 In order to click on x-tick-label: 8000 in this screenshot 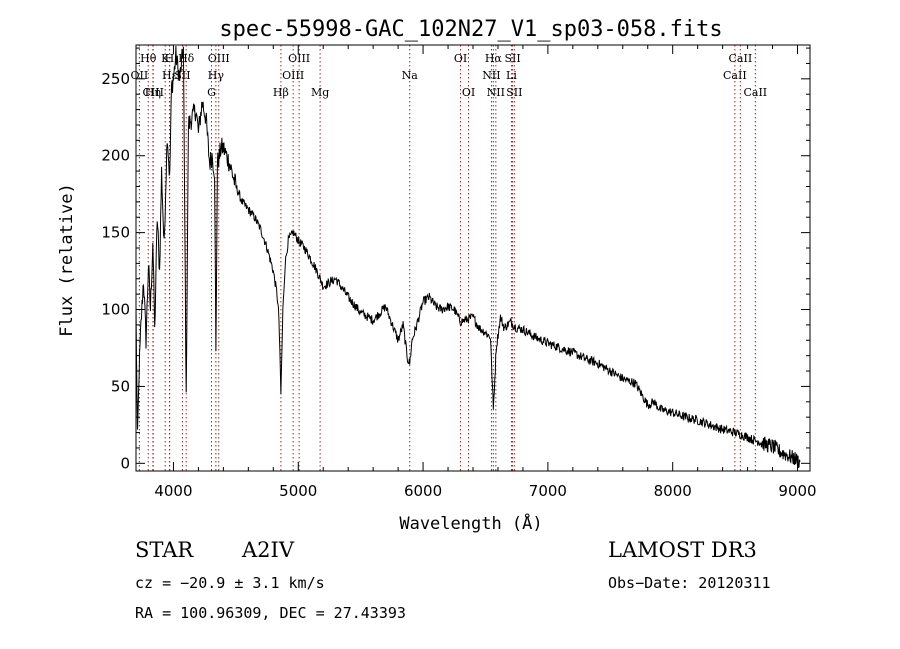, I will do `click(673, 491)`.